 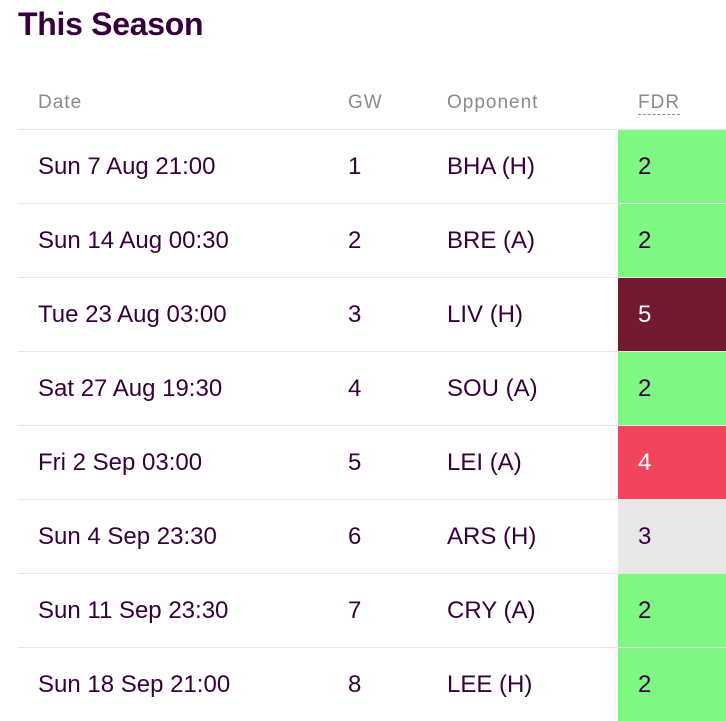 I want to click on table-row: Fri 2 Sep 03:00 5 LEI (A) 4, so click(x=372, y=463).